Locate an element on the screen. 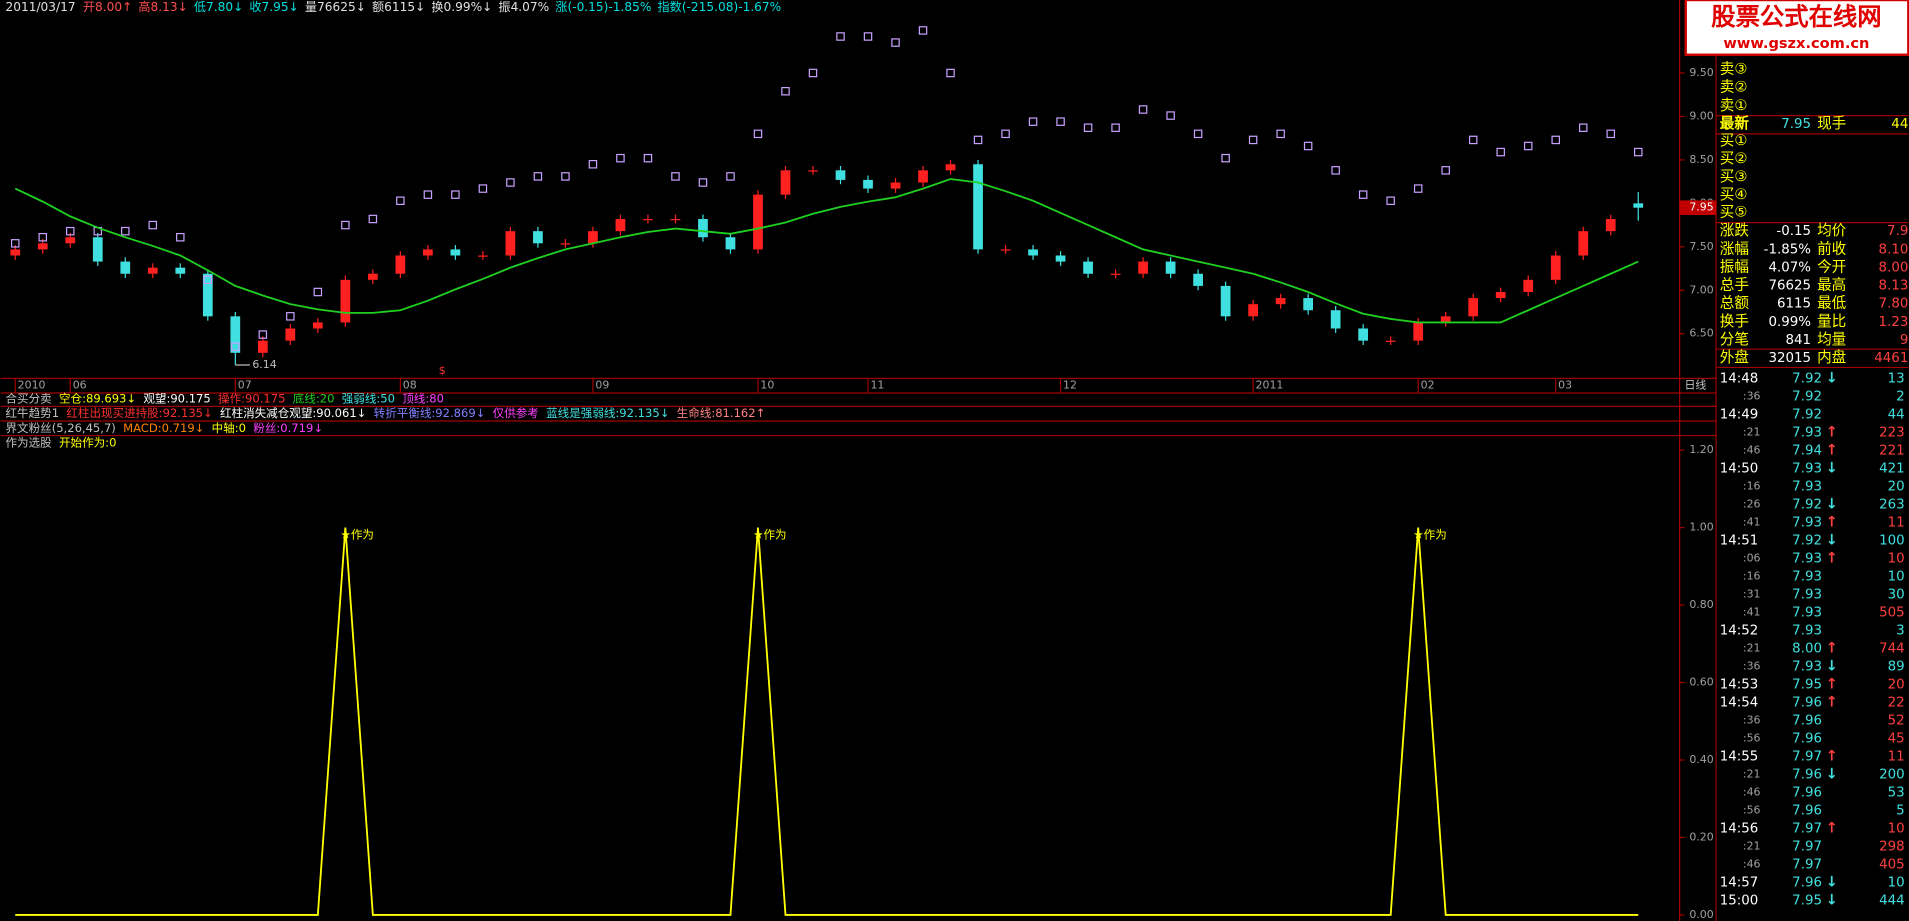 The image size is (1909, 921). header-item: 涨(-0.15)-1.85% is located at coordinates (603, 7).